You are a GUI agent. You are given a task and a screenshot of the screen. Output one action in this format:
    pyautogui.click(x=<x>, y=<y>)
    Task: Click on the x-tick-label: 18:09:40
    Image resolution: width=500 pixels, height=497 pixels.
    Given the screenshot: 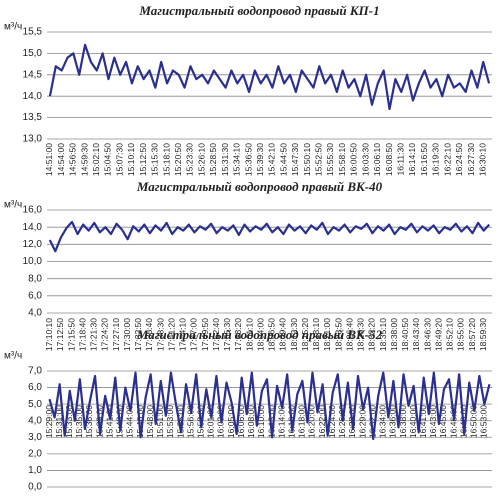 What is the action you would take?
    pyautogui.click(x=283, y=334)
    